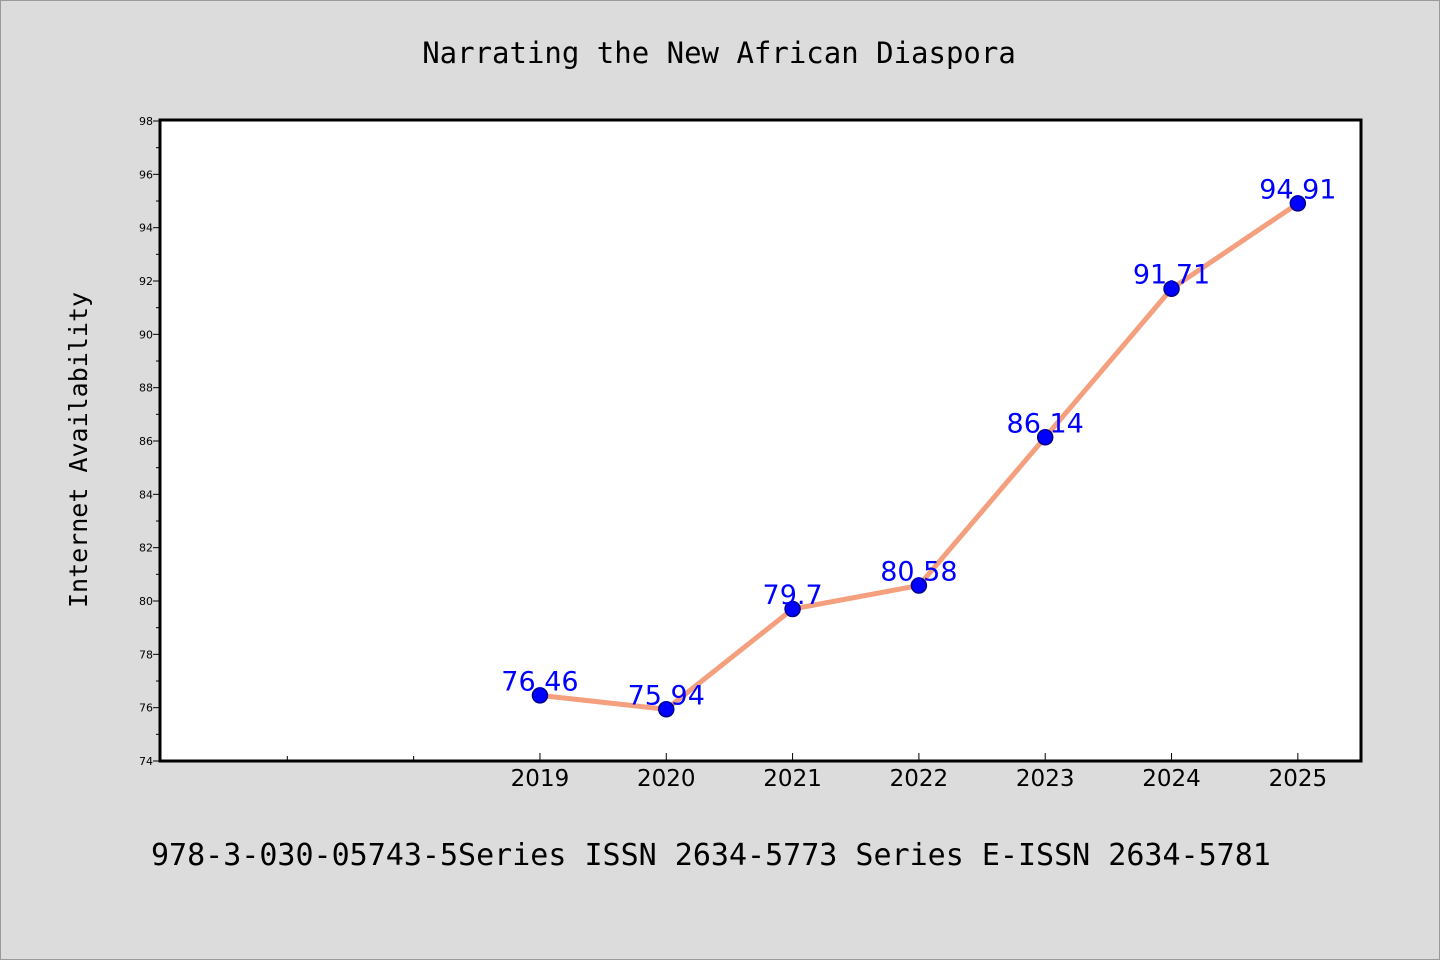 The image size is (1440, 960). What do you see at coordinates (146, 601) in the screenshot?
I see `y-tick-label: 80` at bounding box center [146, 601].